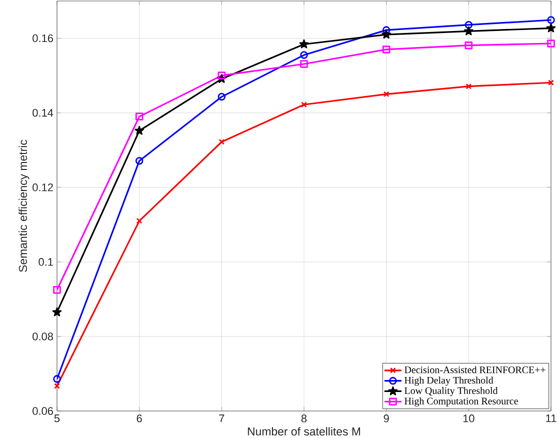 This screenshot has height=438, width=557. What do you see at coordinates (24, 206) in the screenshot?
I see `y-axis-title: Semantic efficiency metric` at bounding box center [24, 206].